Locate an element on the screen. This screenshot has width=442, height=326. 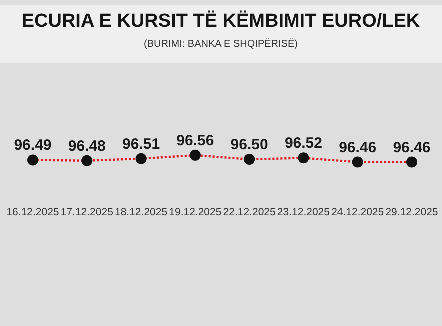
data-label: 96.51 is located at coordinates (141, 144).